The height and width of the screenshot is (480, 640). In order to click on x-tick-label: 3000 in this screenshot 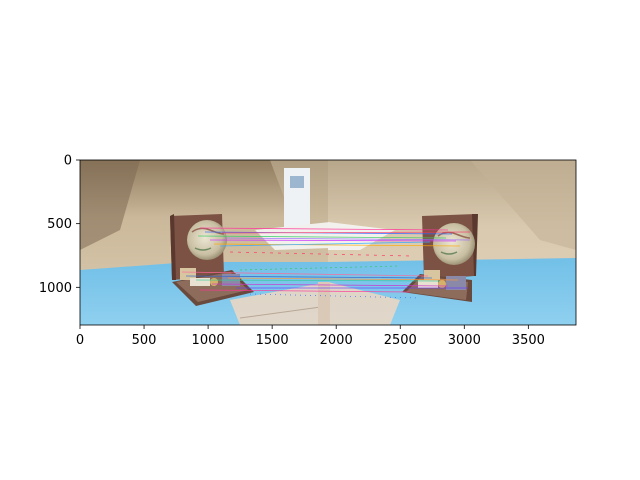, I will do `click(464, 340)`.